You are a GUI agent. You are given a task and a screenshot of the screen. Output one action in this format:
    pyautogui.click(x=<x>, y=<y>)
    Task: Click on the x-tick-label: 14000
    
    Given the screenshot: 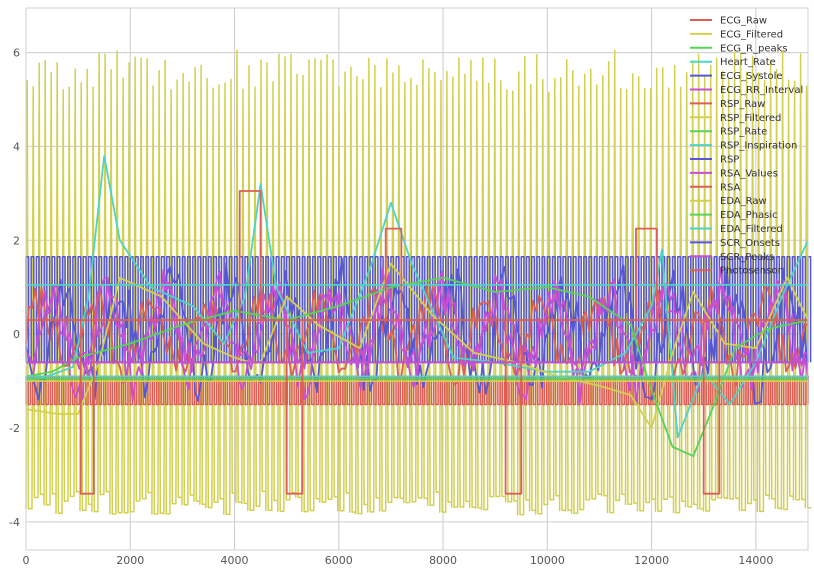 What is the action you would take?
    pyautogui.click(x=755, y=560)
    